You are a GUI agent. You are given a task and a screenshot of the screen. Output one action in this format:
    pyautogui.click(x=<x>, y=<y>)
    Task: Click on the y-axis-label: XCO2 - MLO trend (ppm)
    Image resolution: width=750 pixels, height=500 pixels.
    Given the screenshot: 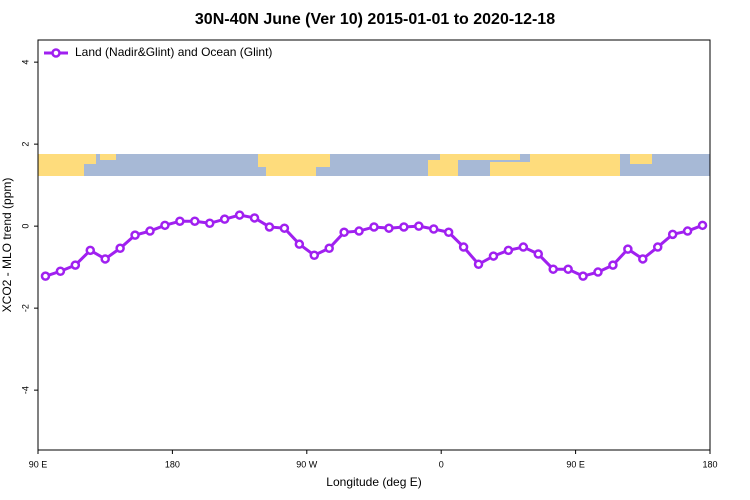 What is the action you would take?
    pyautogui.click(x=7, y=245)
    